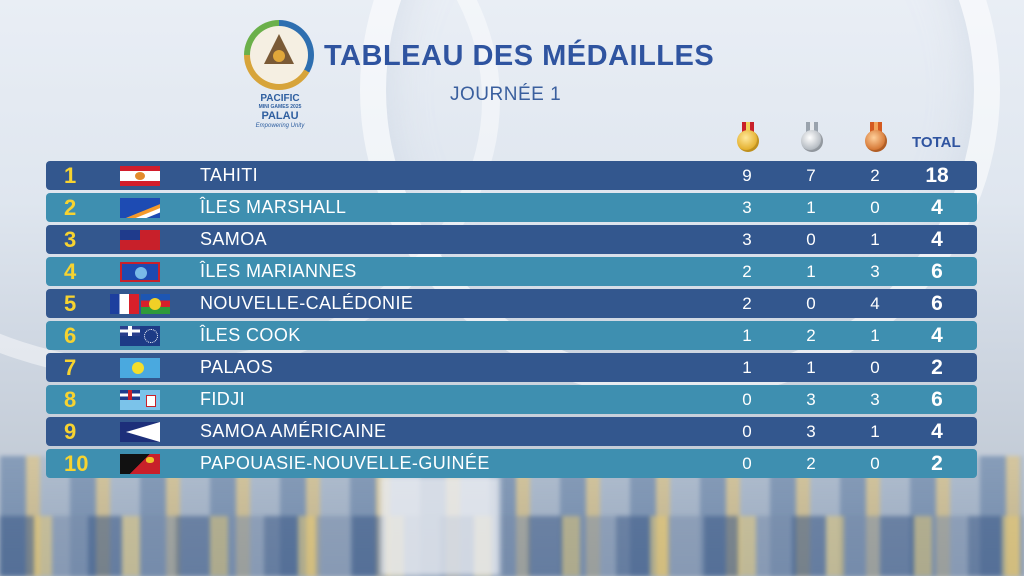 The width and height of the screenshot is (1024, 576). Describe the element at coordinates (155, 304) in the screenshot. I see `kanak-flag-icon` at that location.